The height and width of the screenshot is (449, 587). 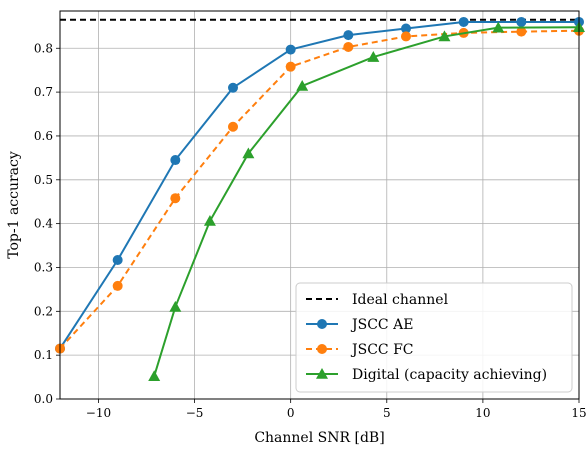 I want to click on y-axis-label: Top-1 accuracy, so click(x=14, y=205).